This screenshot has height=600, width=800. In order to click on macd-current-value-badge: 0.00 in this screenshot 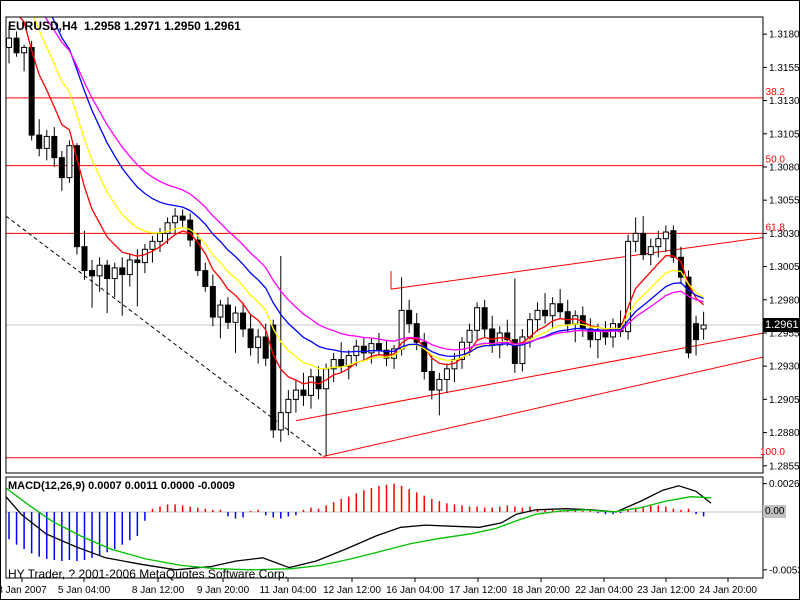, I will do `click(775, 511)`.